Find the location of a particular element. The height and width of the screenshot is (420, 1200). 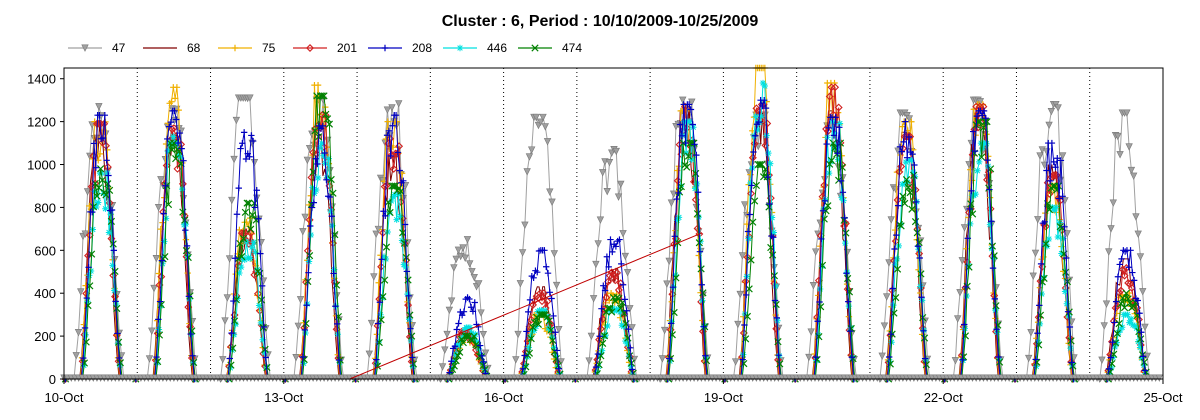

legend-label: 208 is located at coordinates (422, 48).